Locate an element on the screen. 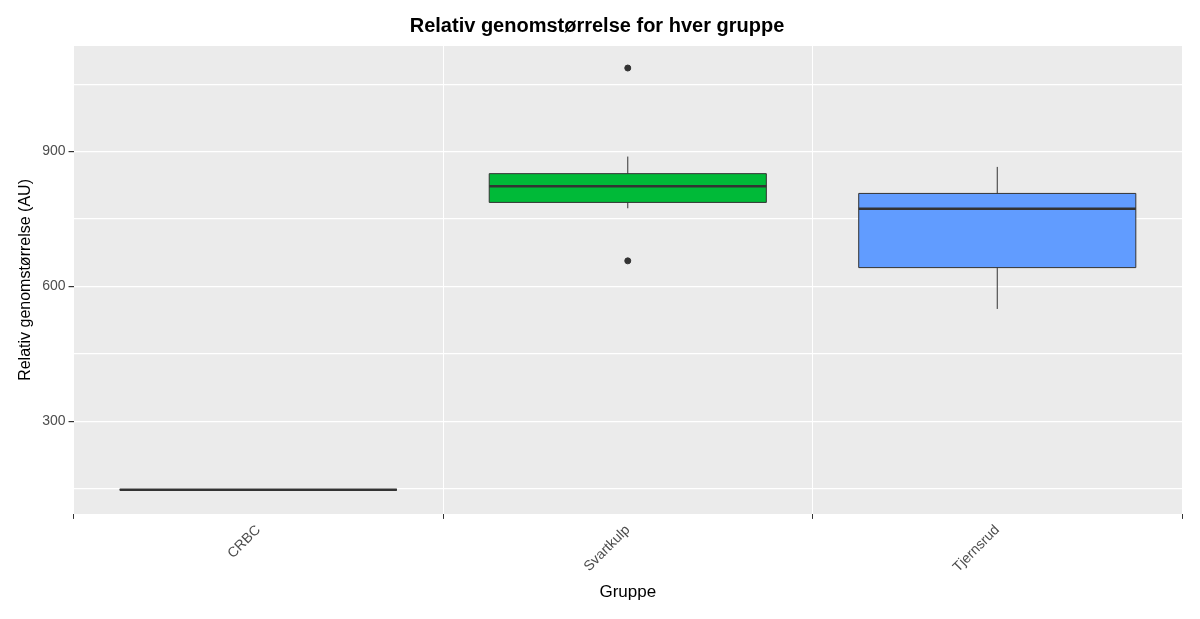 This screenshot has width=1200, height=619. y-tick-label: 600 is located at coordinates (54, 285).